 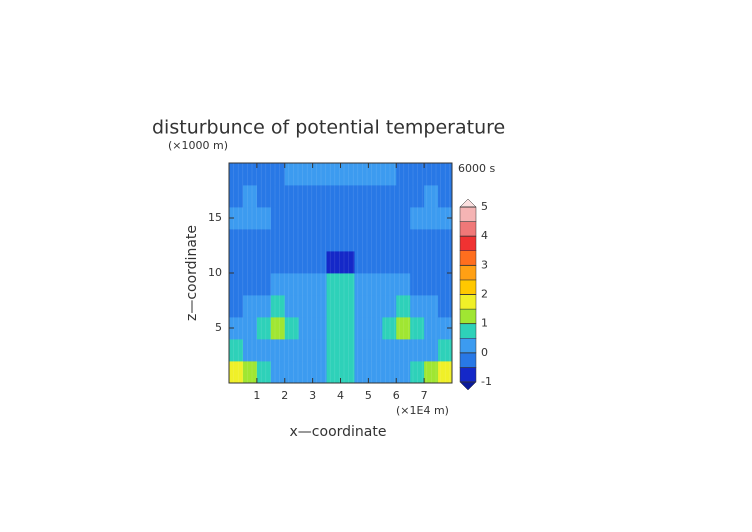 What do you see at coordinates (218, 327) in the screenshot?
I see `y-tick-label: 5` at bounding box center [218, 327].